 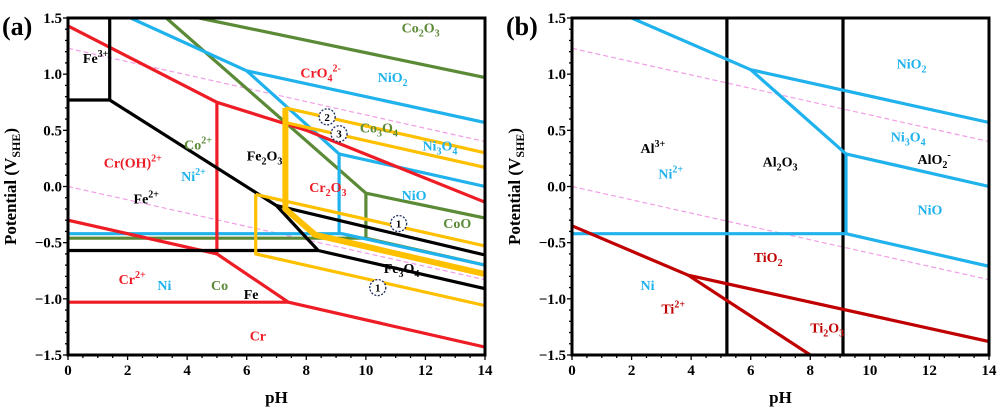 What do you see at coordinates (402, 271) in the screenshot?
I see `region-label: Fe3O4` at bounding box center [402, 271].